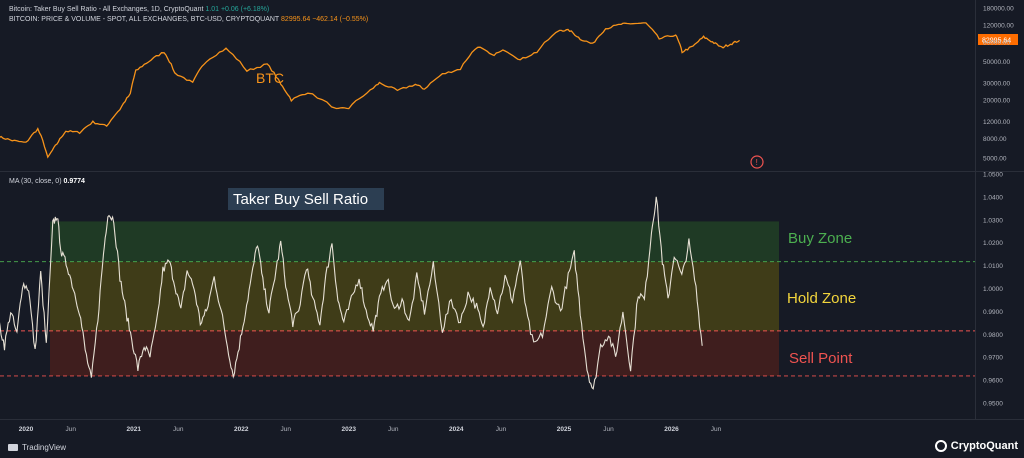 The height and width of the screenshot is (458, 1024). Describe the element at coordinates (993, 381) in the screenshot. I see `ratio-axis-tick-label: 0.9600` at that location.